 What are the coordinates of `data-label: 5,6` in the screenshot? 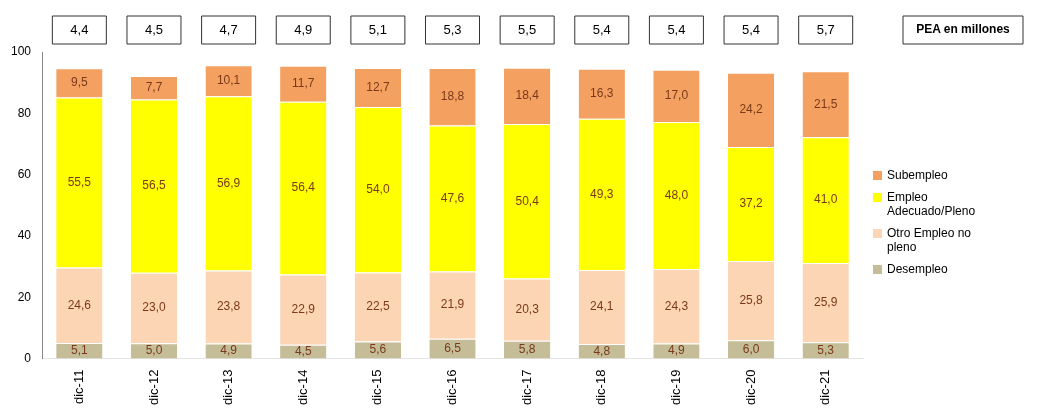 It's located at (378, 349).